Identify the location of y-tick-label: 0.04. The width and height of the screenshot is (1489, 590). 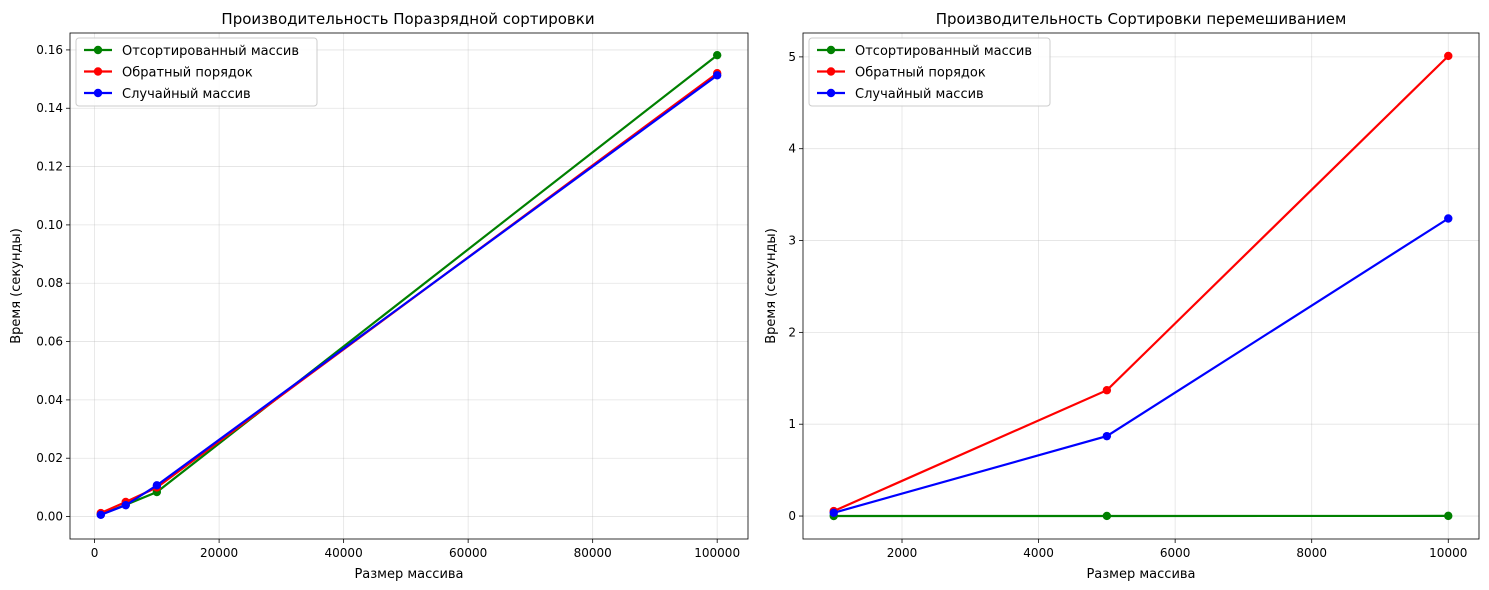
(49, 400).